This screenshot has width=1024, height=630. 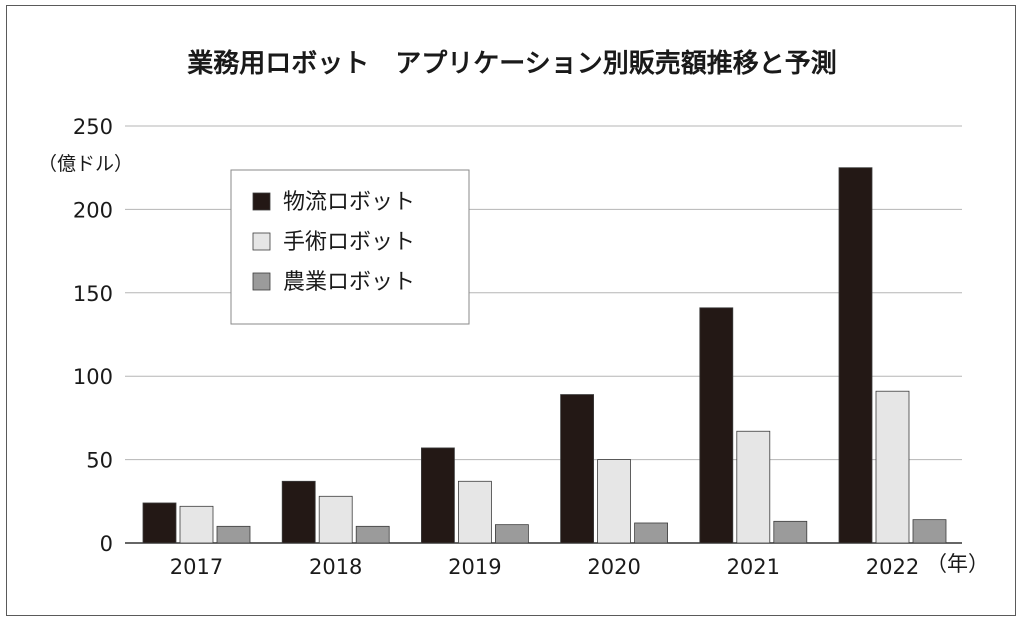 I want to click on y-unit-label: （億ドル）, so click(x=85, y=164).